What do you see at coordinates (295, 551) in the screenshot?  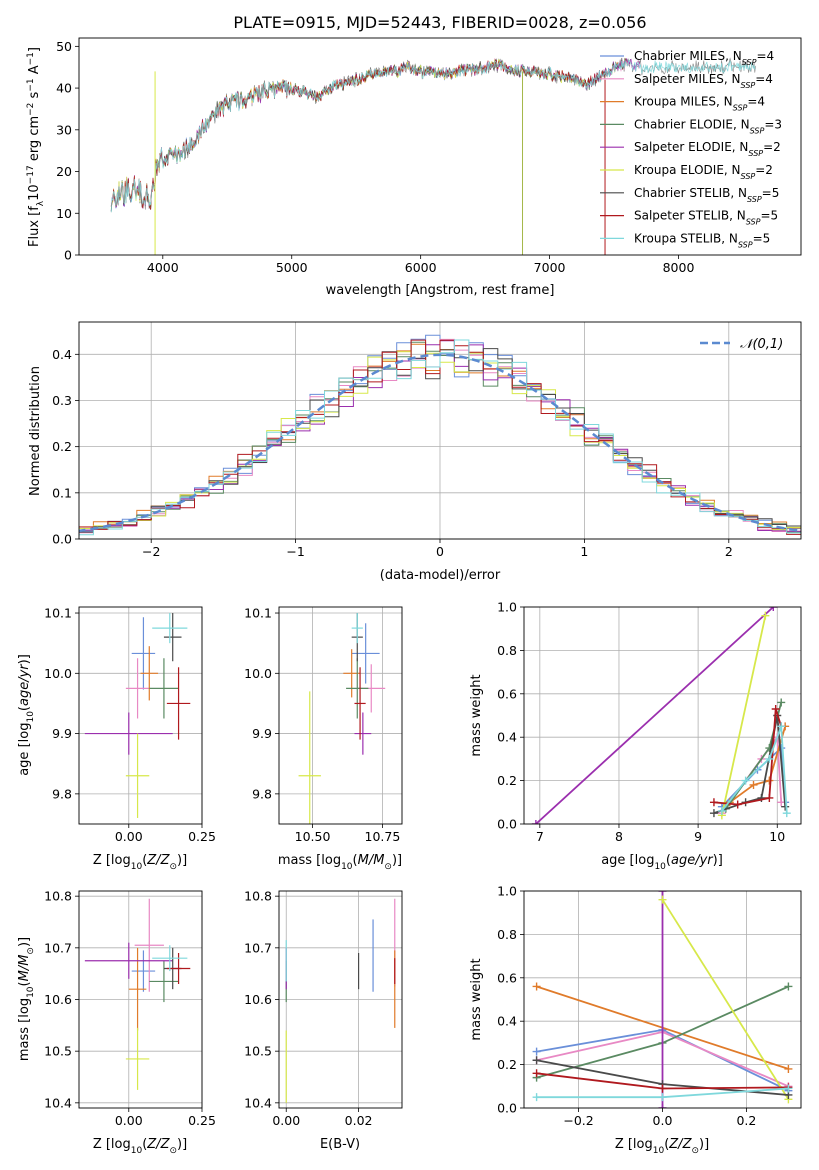 I see `x-tick-label: −1` at bounding box center [295, 551].